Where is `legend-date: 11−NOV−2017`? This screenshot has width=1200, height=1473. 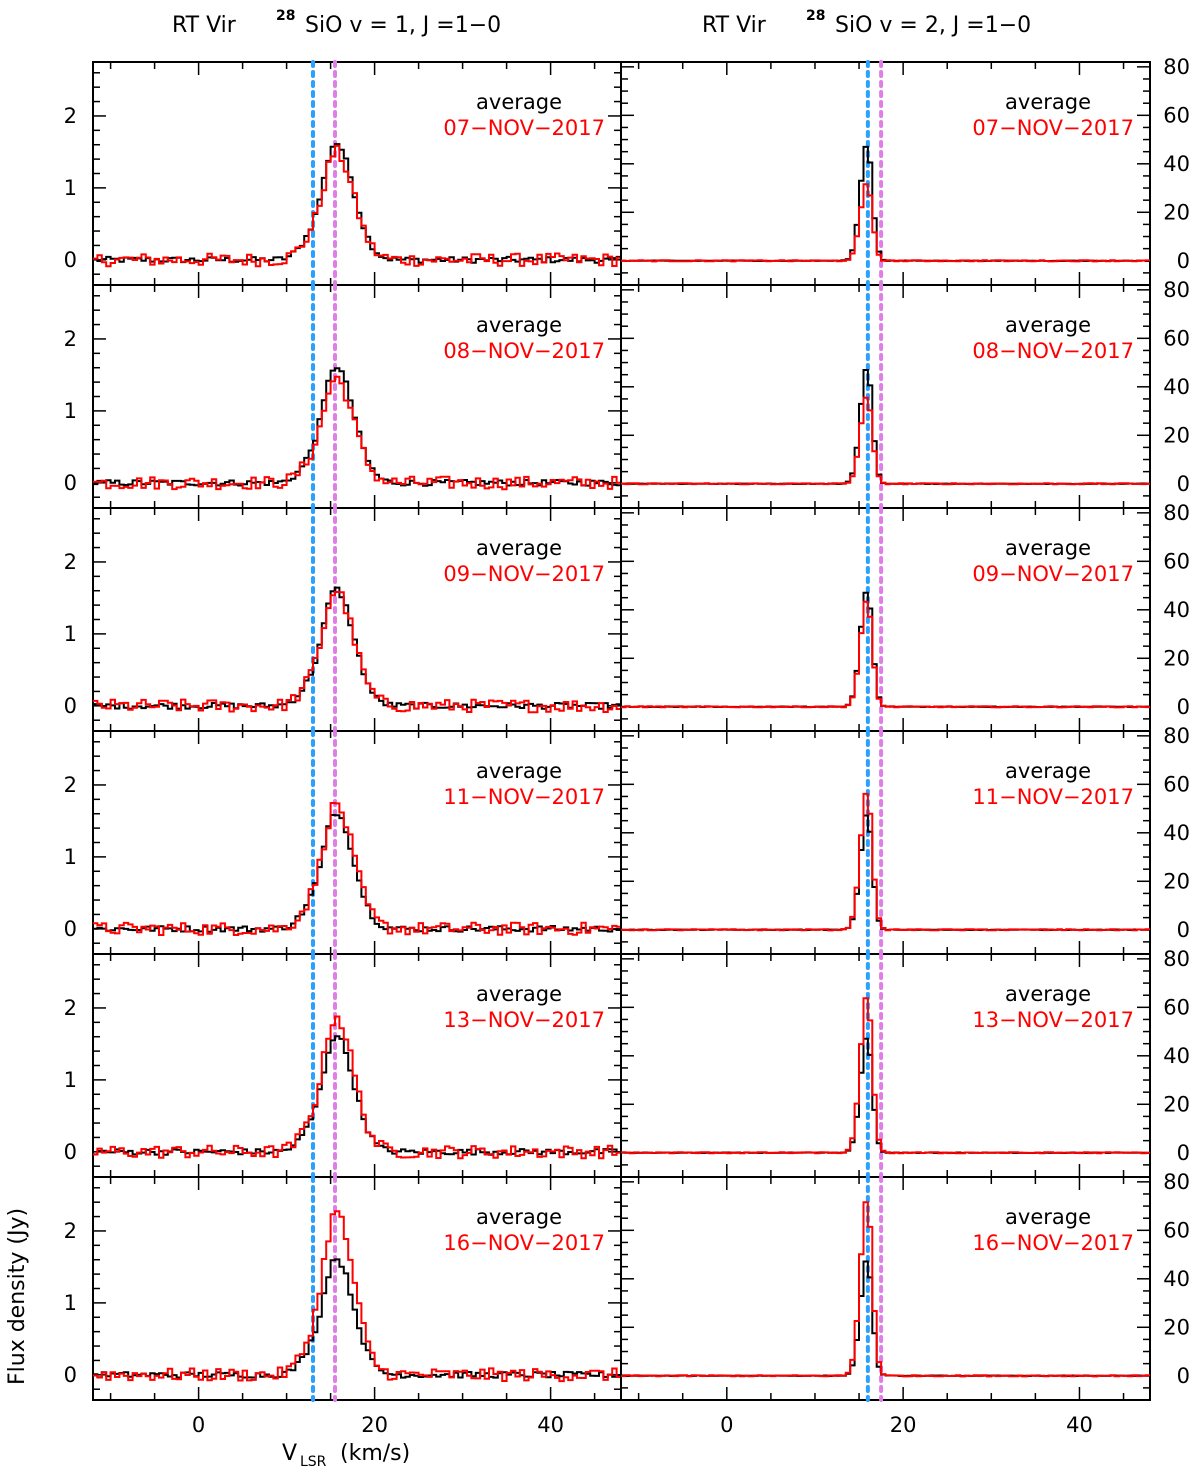 legend-date: 11−NOV−2017 is located at coordinates (524, 797).